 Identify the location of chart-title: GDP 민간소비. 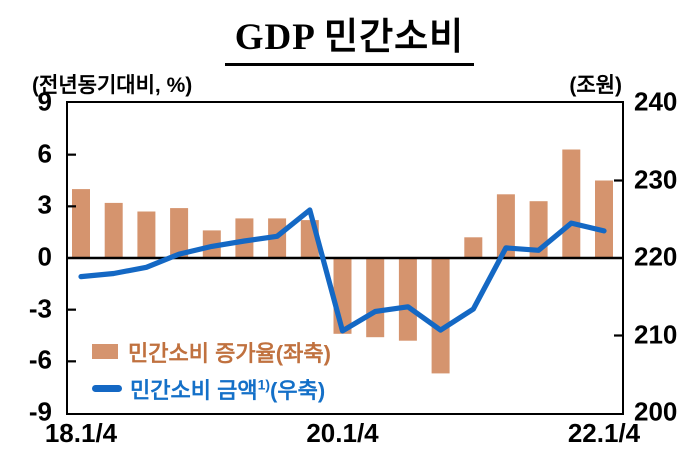
(349, 36).